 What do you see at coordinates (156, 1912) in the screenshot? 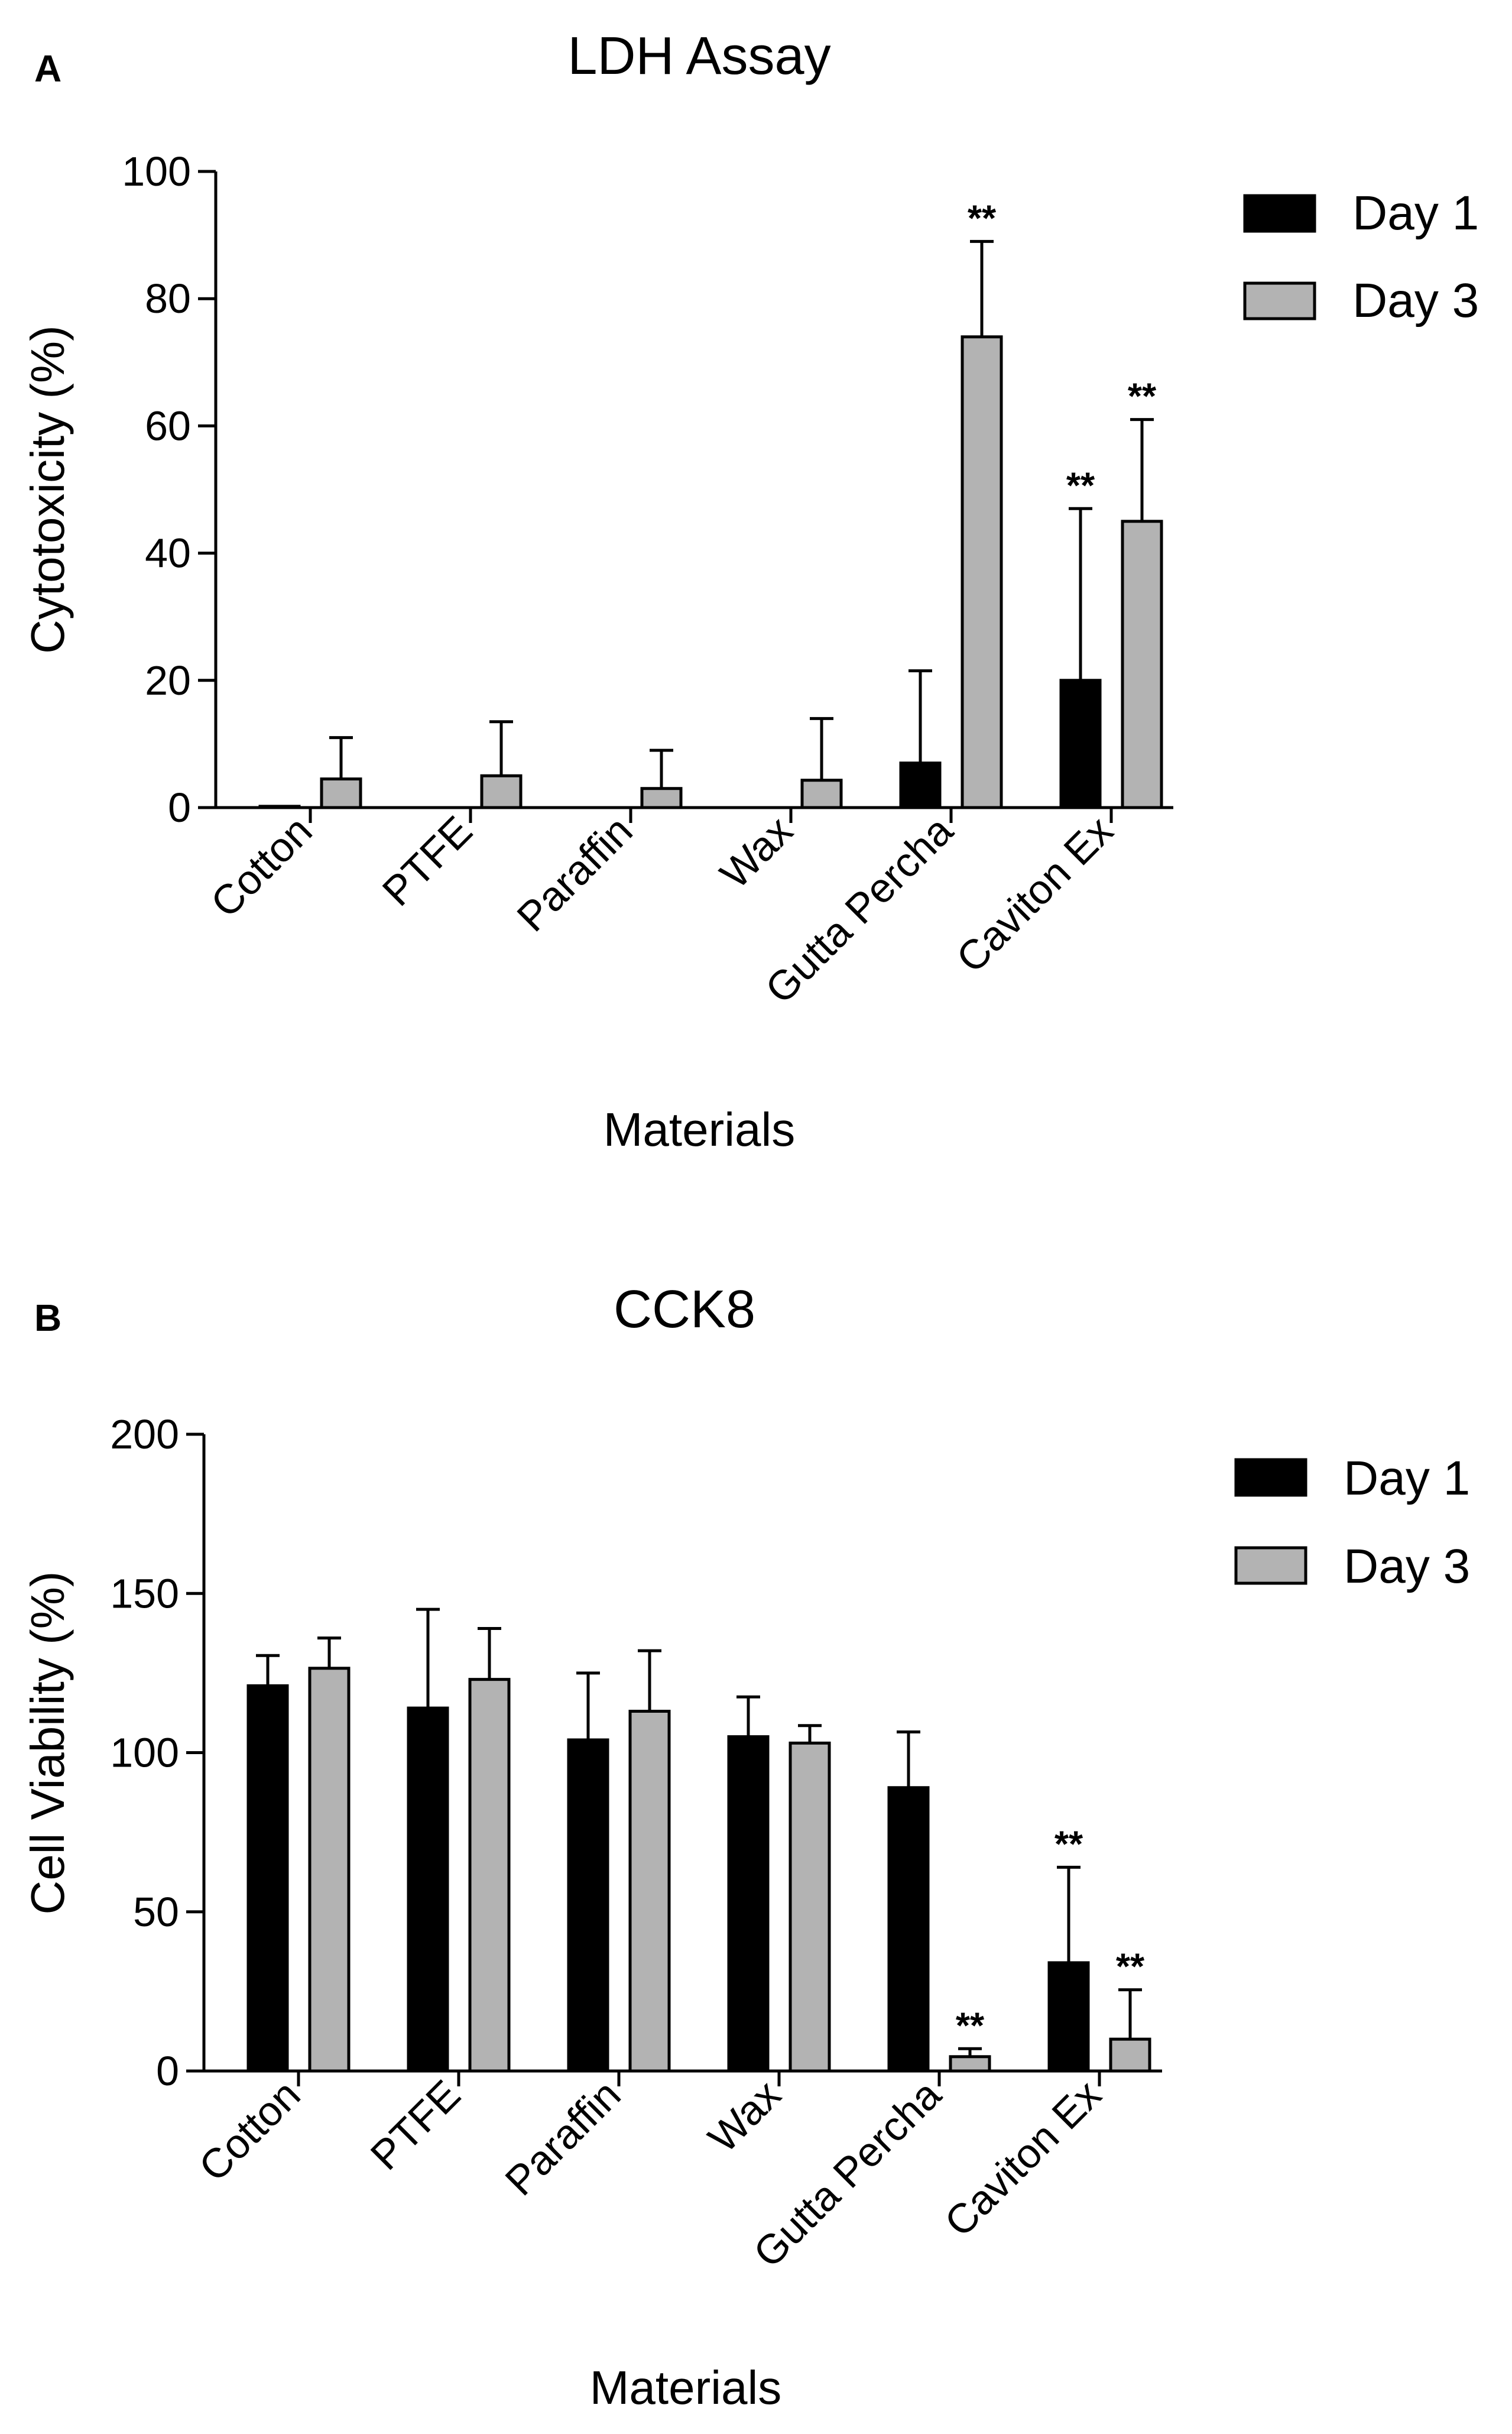
I see `panel-b-y-tick-label-1: 50` at bounding box center [156, 1912].